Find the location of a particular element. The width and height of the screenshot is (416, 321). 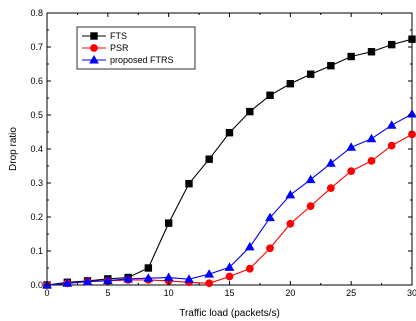

x-tick-label: 15 is located at coordinates (229, 293).